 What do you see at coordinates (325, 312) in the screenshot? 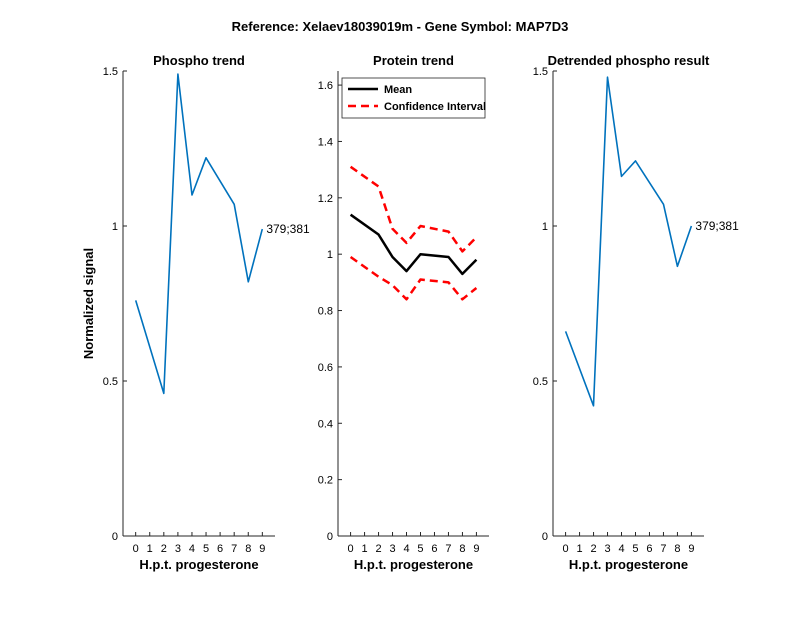
I see `y-tick-label: 0.8` at bounding box center [325, 312].